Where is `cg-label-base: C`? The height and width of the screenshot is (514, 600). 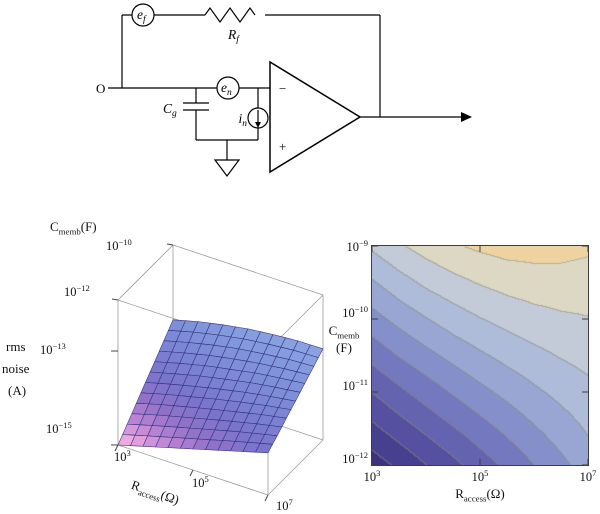
cg-label-base: C is located at coordinates (168, 108).